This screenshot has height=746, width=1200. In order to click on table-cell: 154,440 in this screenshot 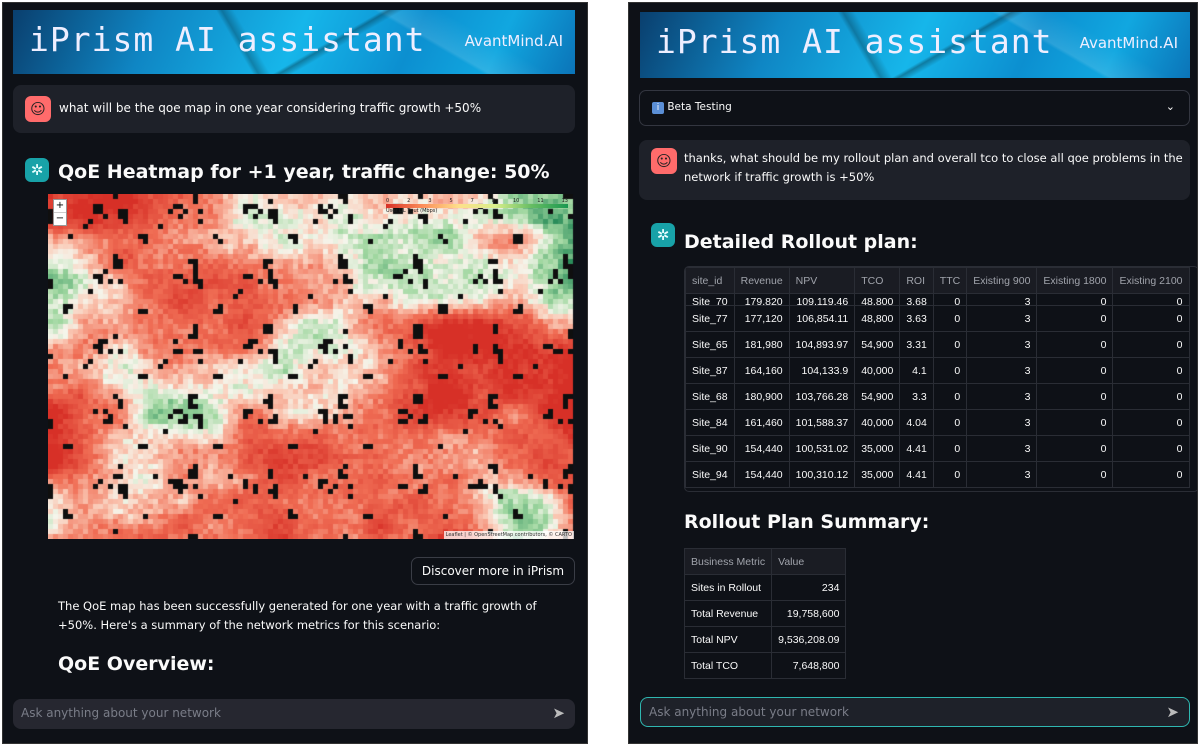, I will do `click(761, 448)`.